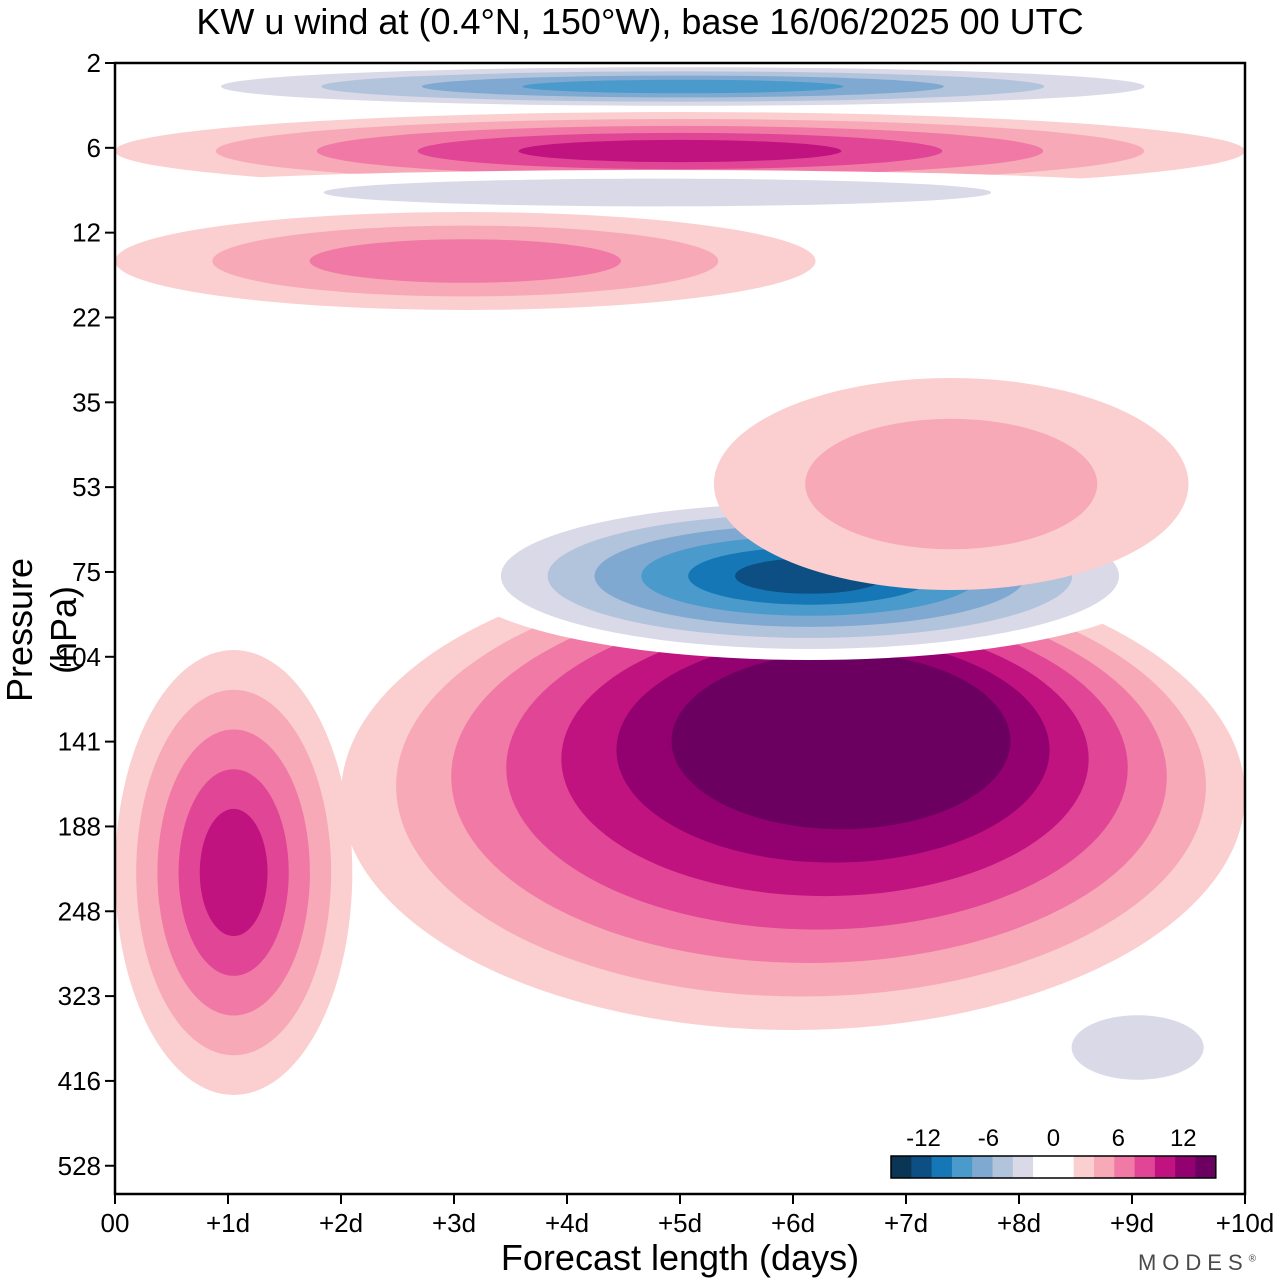 Image resolution: width=1280 pixels, height=1286 pixels. What do you see at coordinates (1118, 1138) in the screenshot?
I see `colorbar-tick-label: 6` at bounding box center [1118, 1138].